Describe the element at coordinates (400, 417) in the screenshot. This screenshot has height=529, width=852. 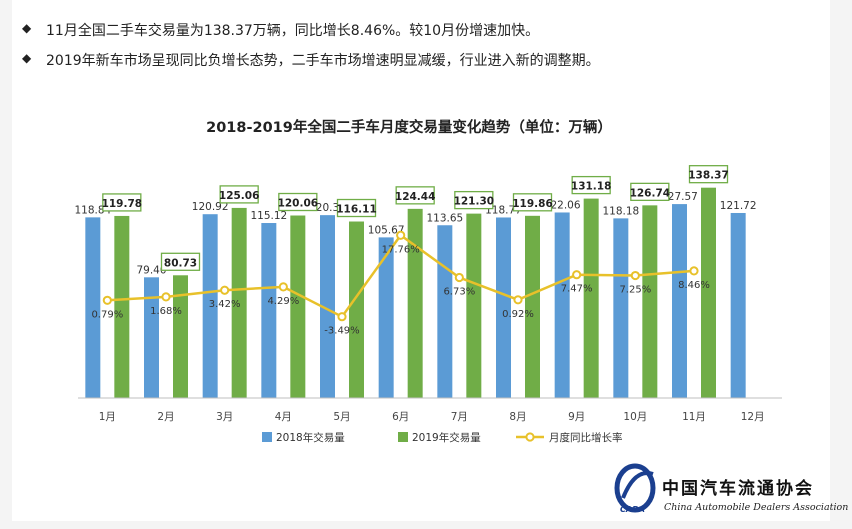
I see `x-tick-label: 6月` at that location.